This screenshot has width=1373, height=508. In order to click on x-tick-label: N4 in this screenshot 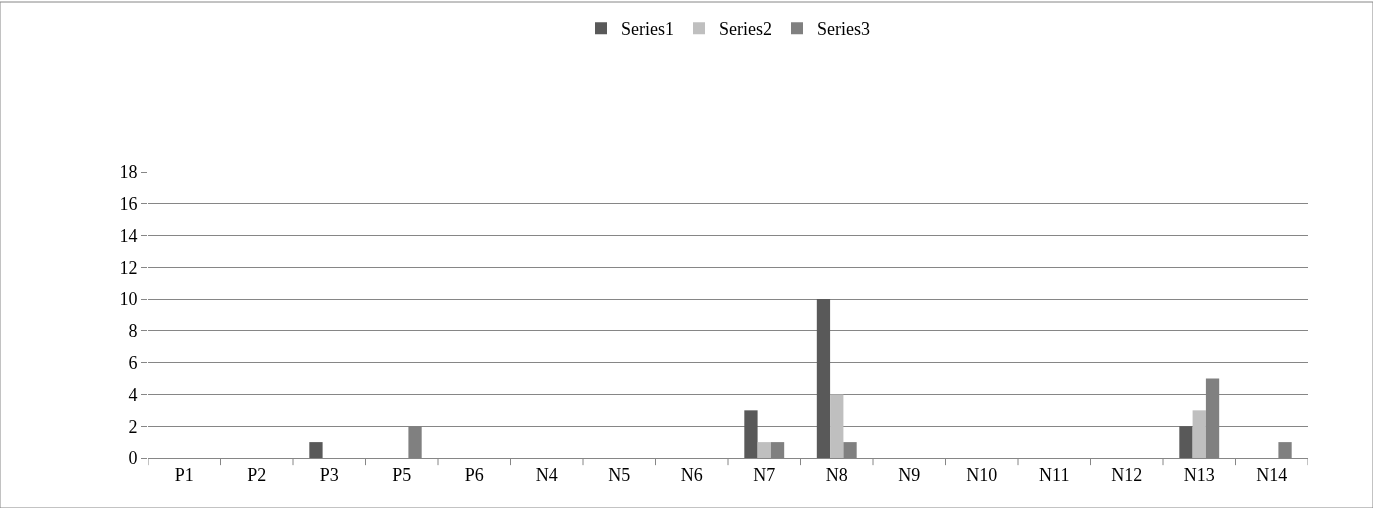, I will do `click(546, 474)`.